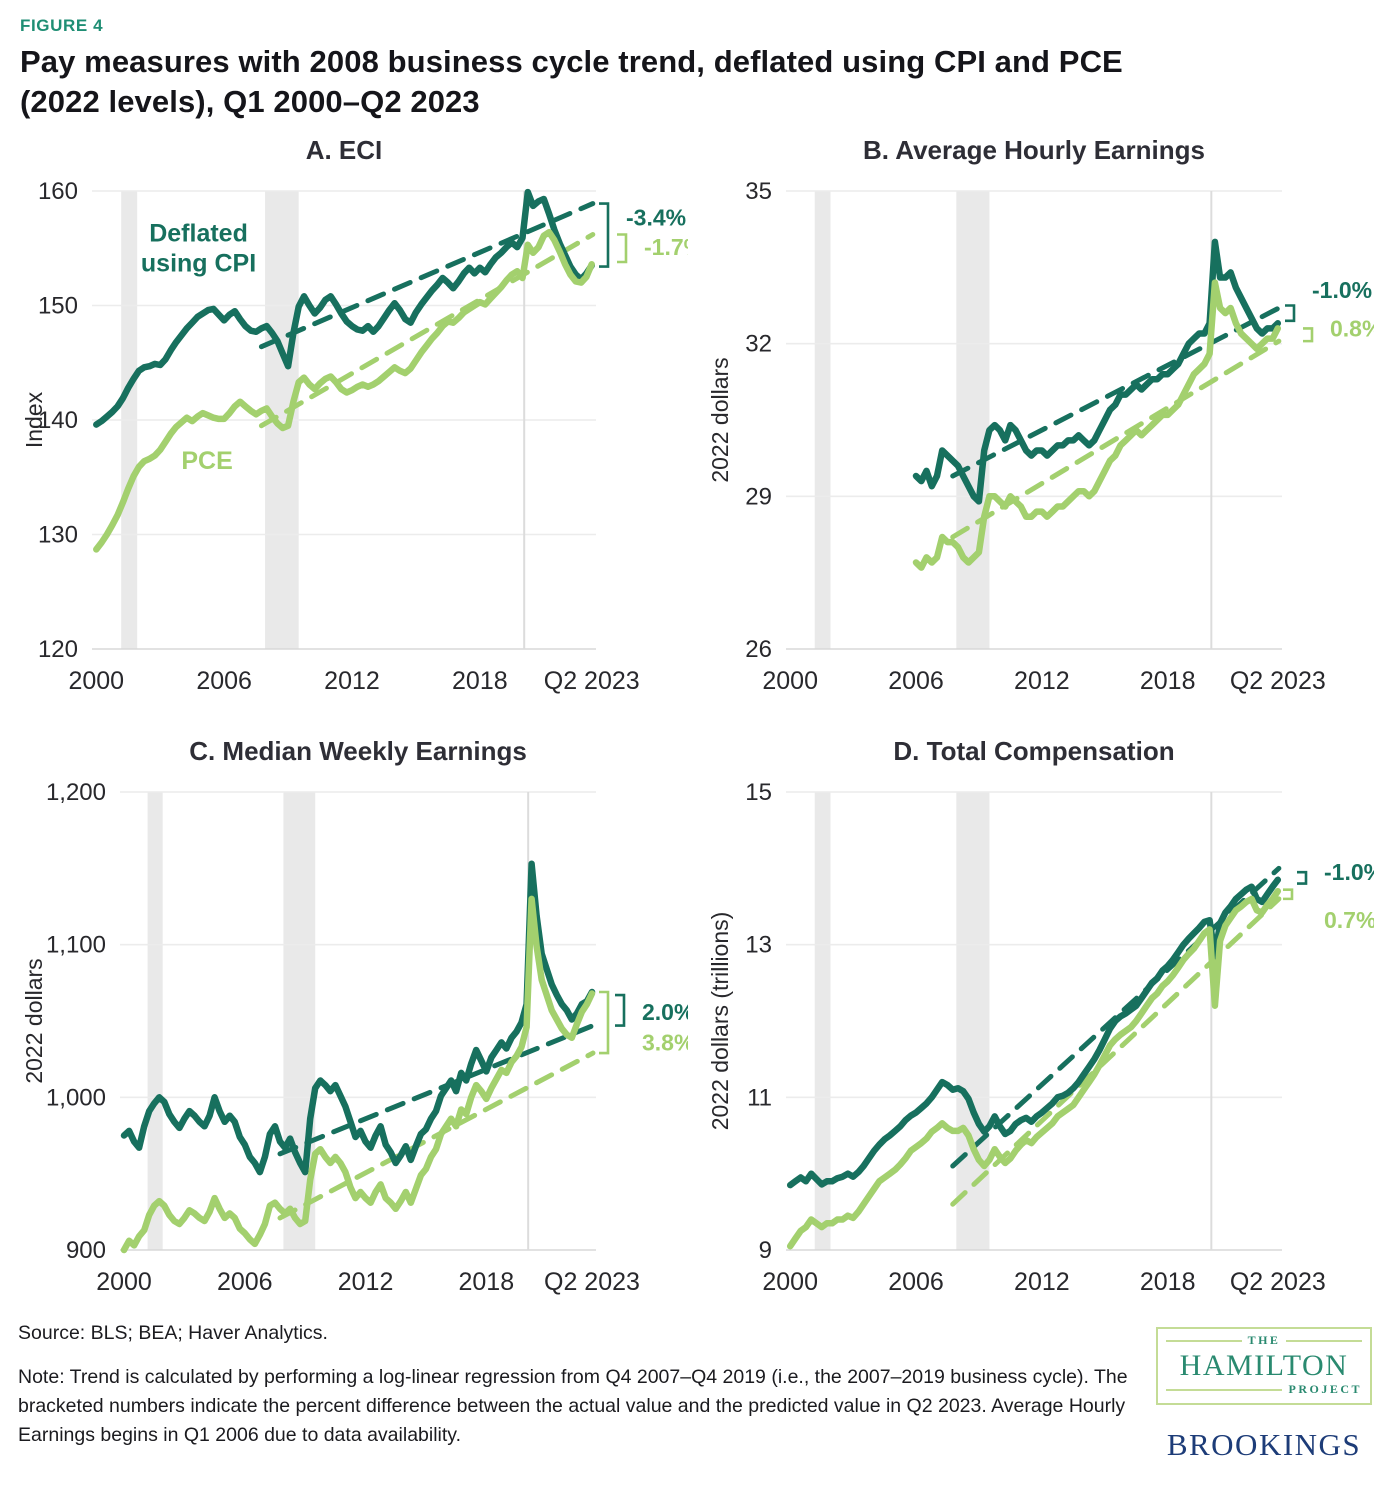 Image resolution: width=1400 pixels, height=1500 pixels. Describe the element at coordinates (58, 306) in the screenshot. I see `y-tick-label: 150` at that location.